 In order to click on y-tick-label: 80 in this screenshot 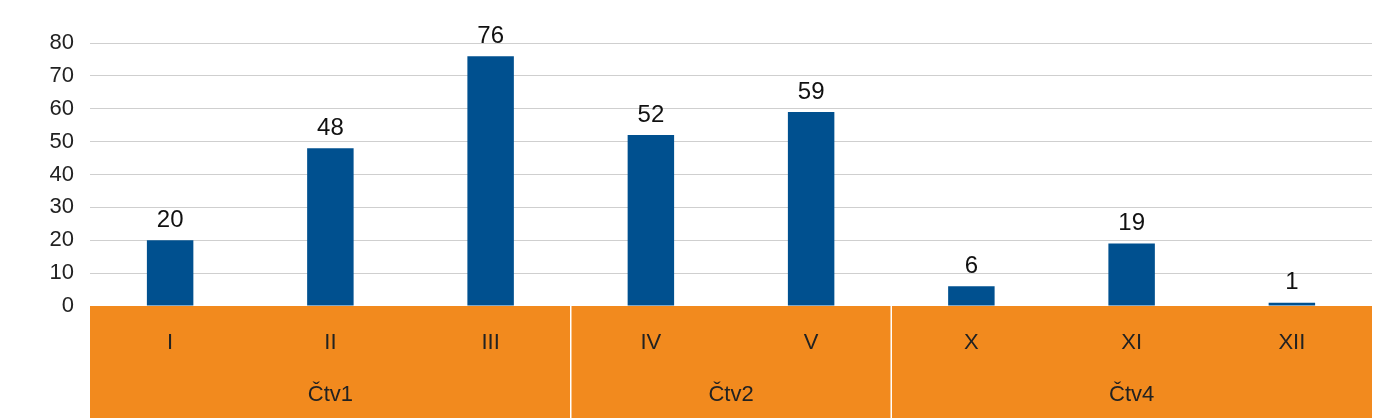, I will do `click(61, 42)`.